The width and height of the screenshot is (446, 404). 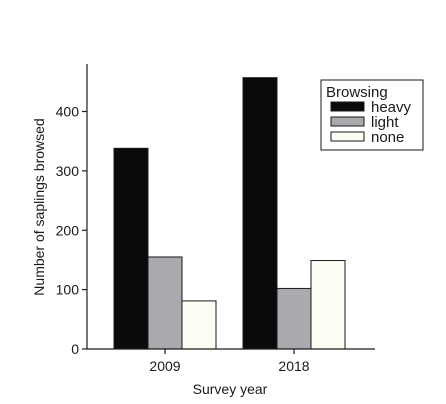 I want to click on y-tick-label: 400, so click(x=68, y=112).